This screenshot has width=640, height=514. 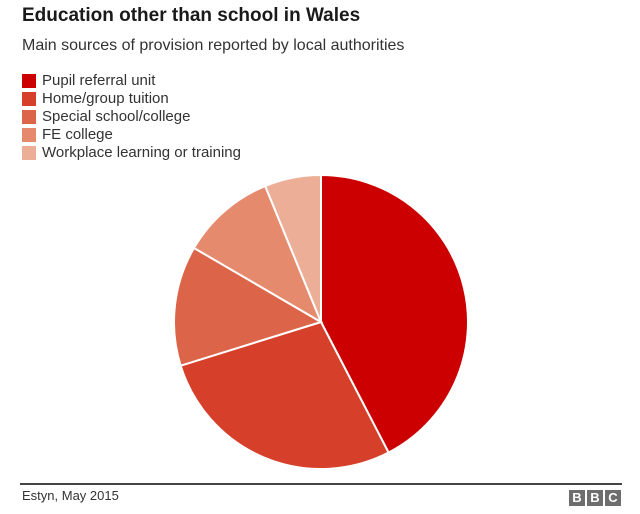 I want to click on legend-label: Workplace learning or training, so click(x=141, y=152).